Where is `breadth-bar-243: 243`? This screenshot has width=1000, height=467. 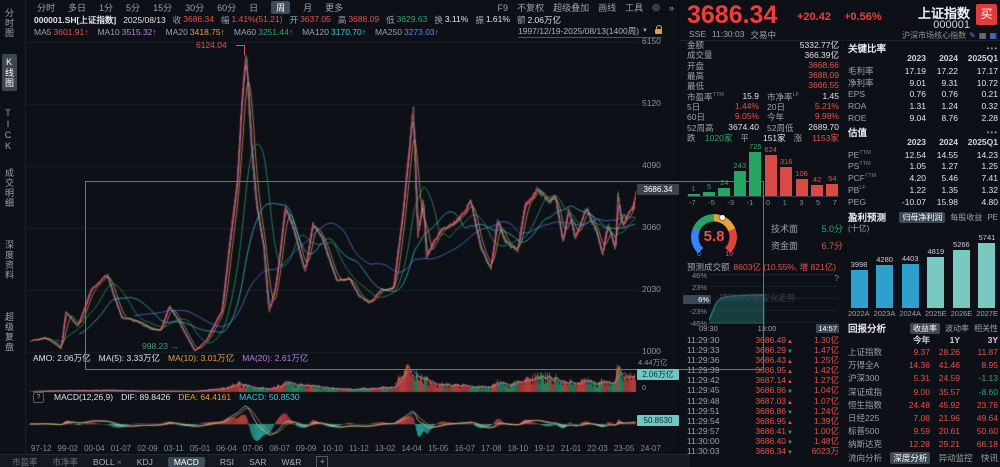
breadth-bar-243: 243 is located at coordinates (739, 178).